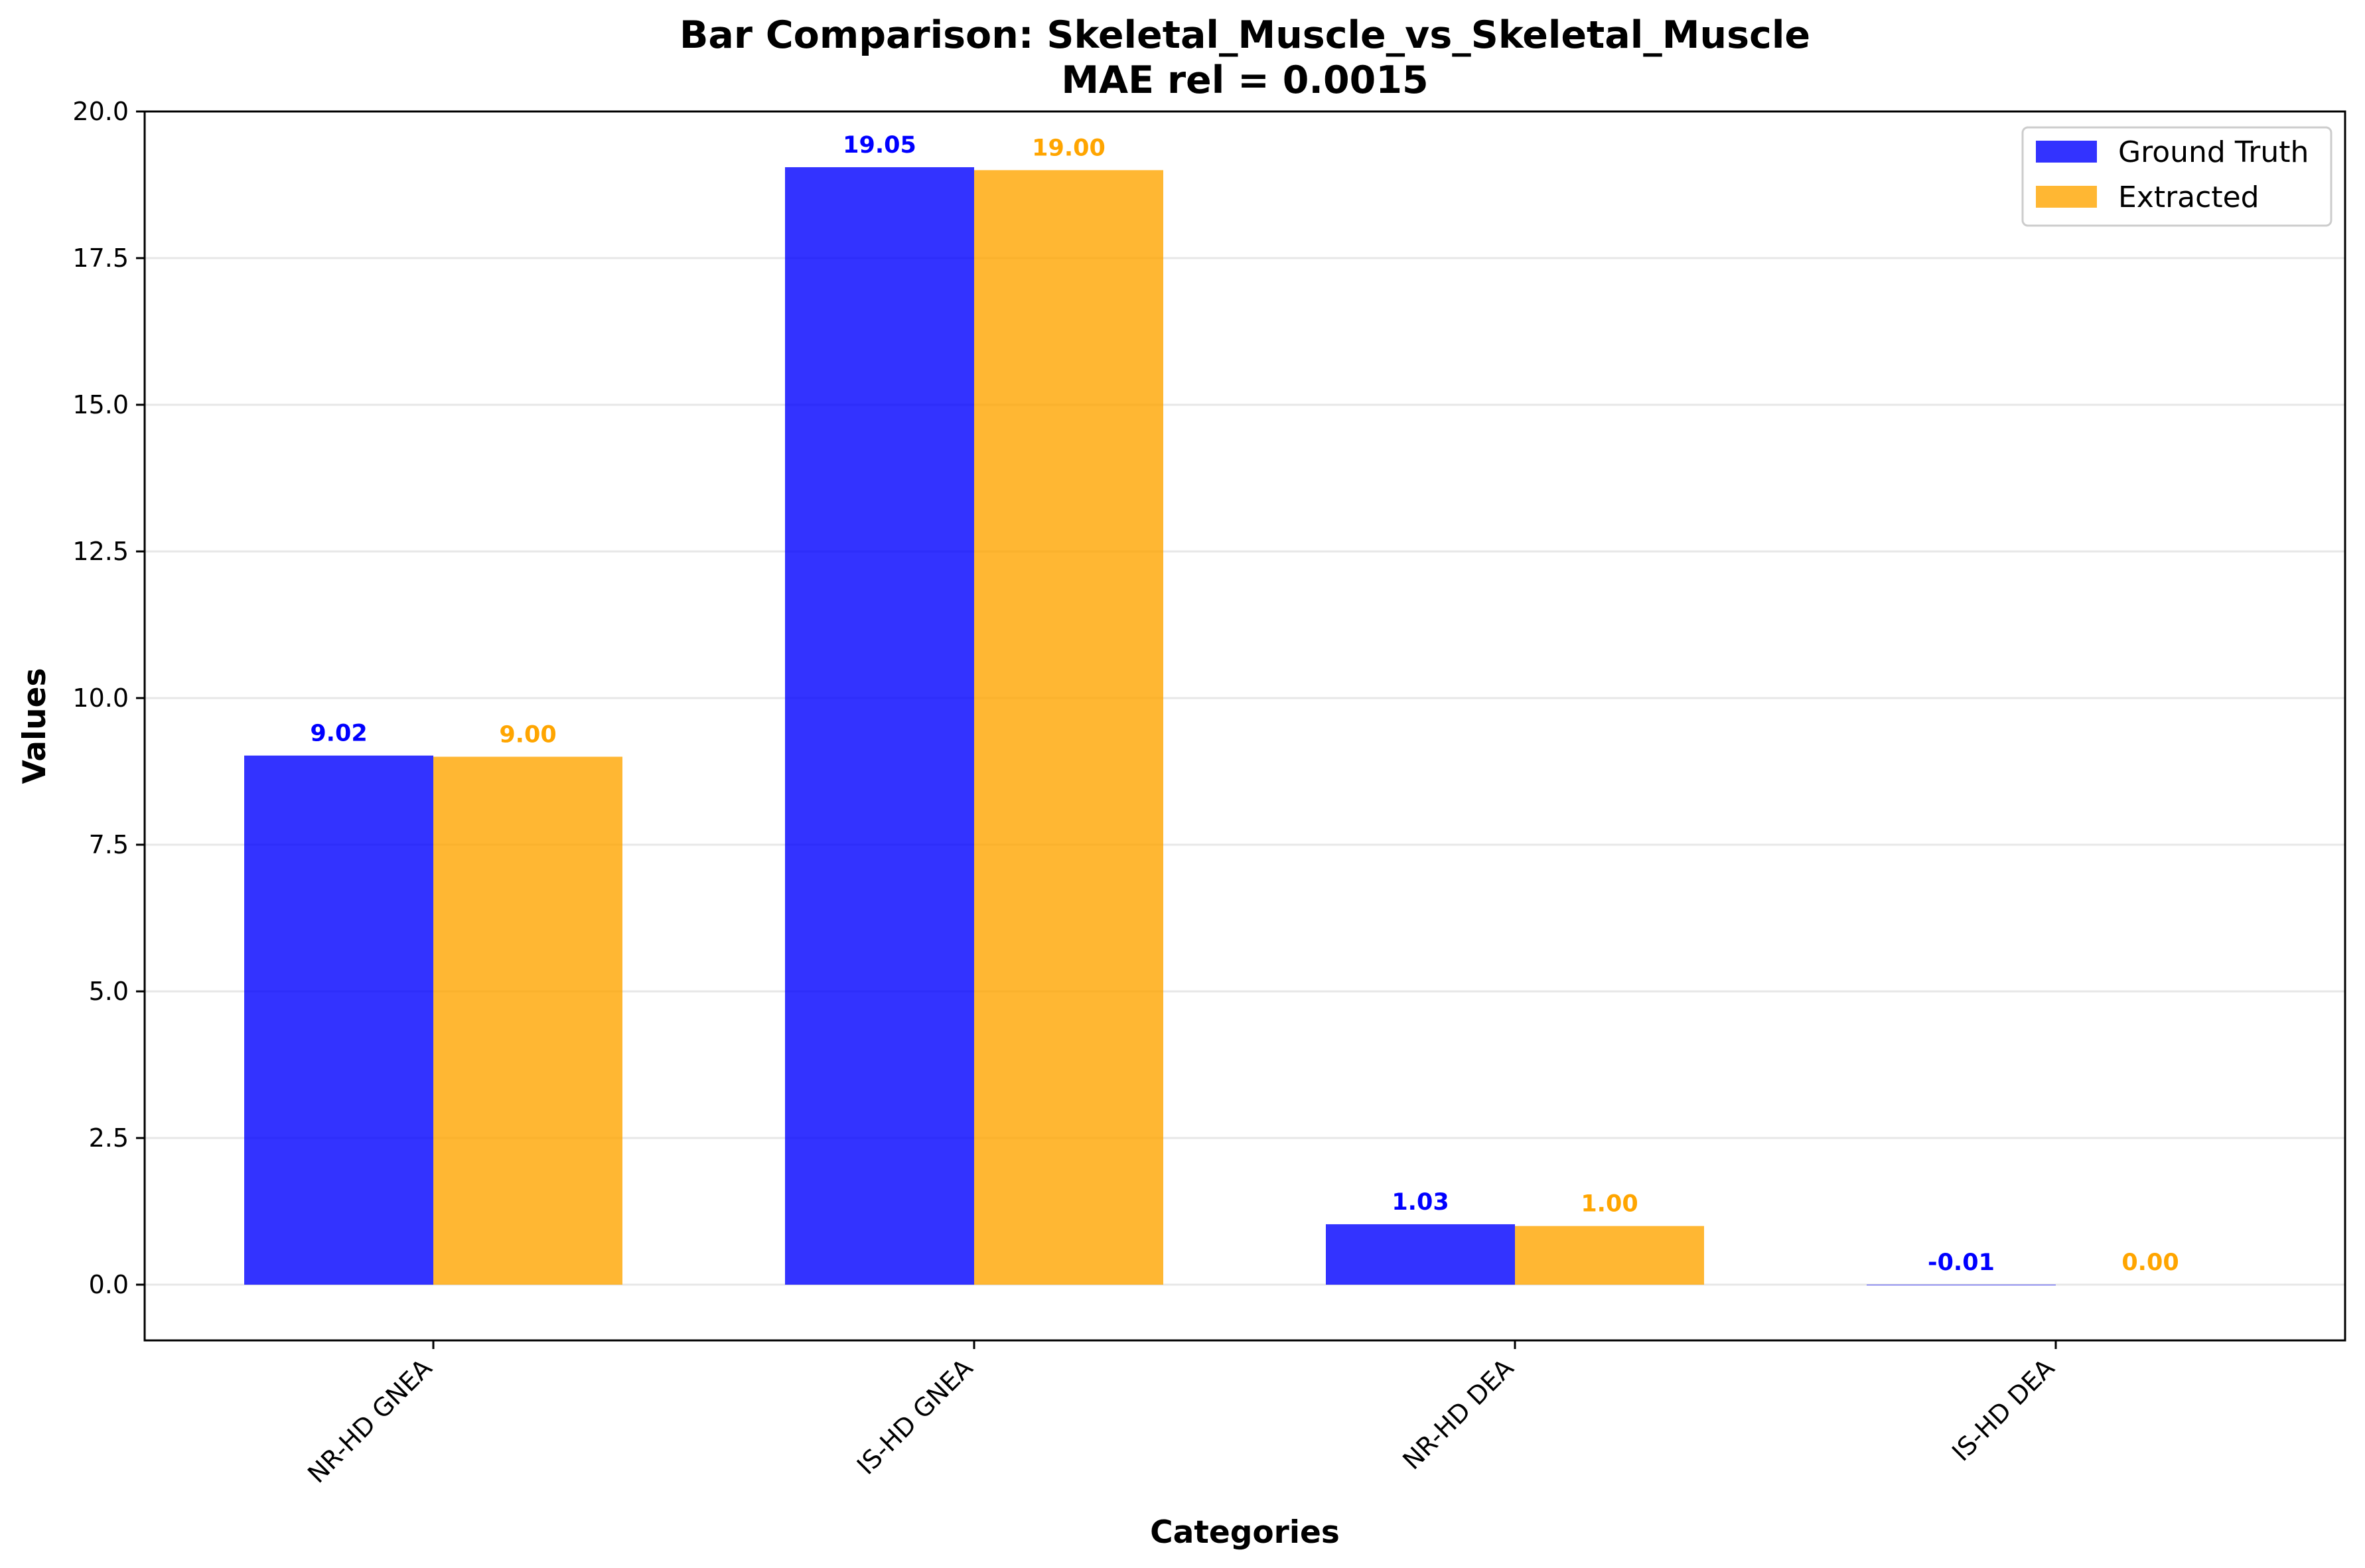 This screenshot has width=2365, height=1568. I want to click on y-tick-label: 10.0, so click(100, 698).